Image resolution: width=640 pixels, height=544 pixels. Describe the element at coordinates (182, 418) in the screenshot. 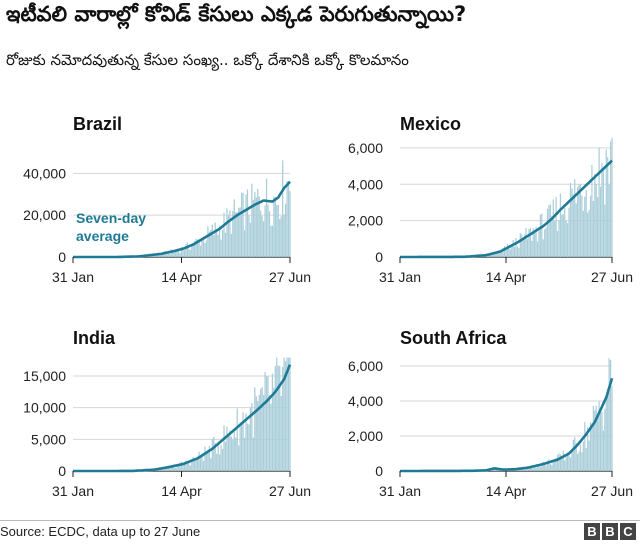

I see `seven-day-average-line` at that location.